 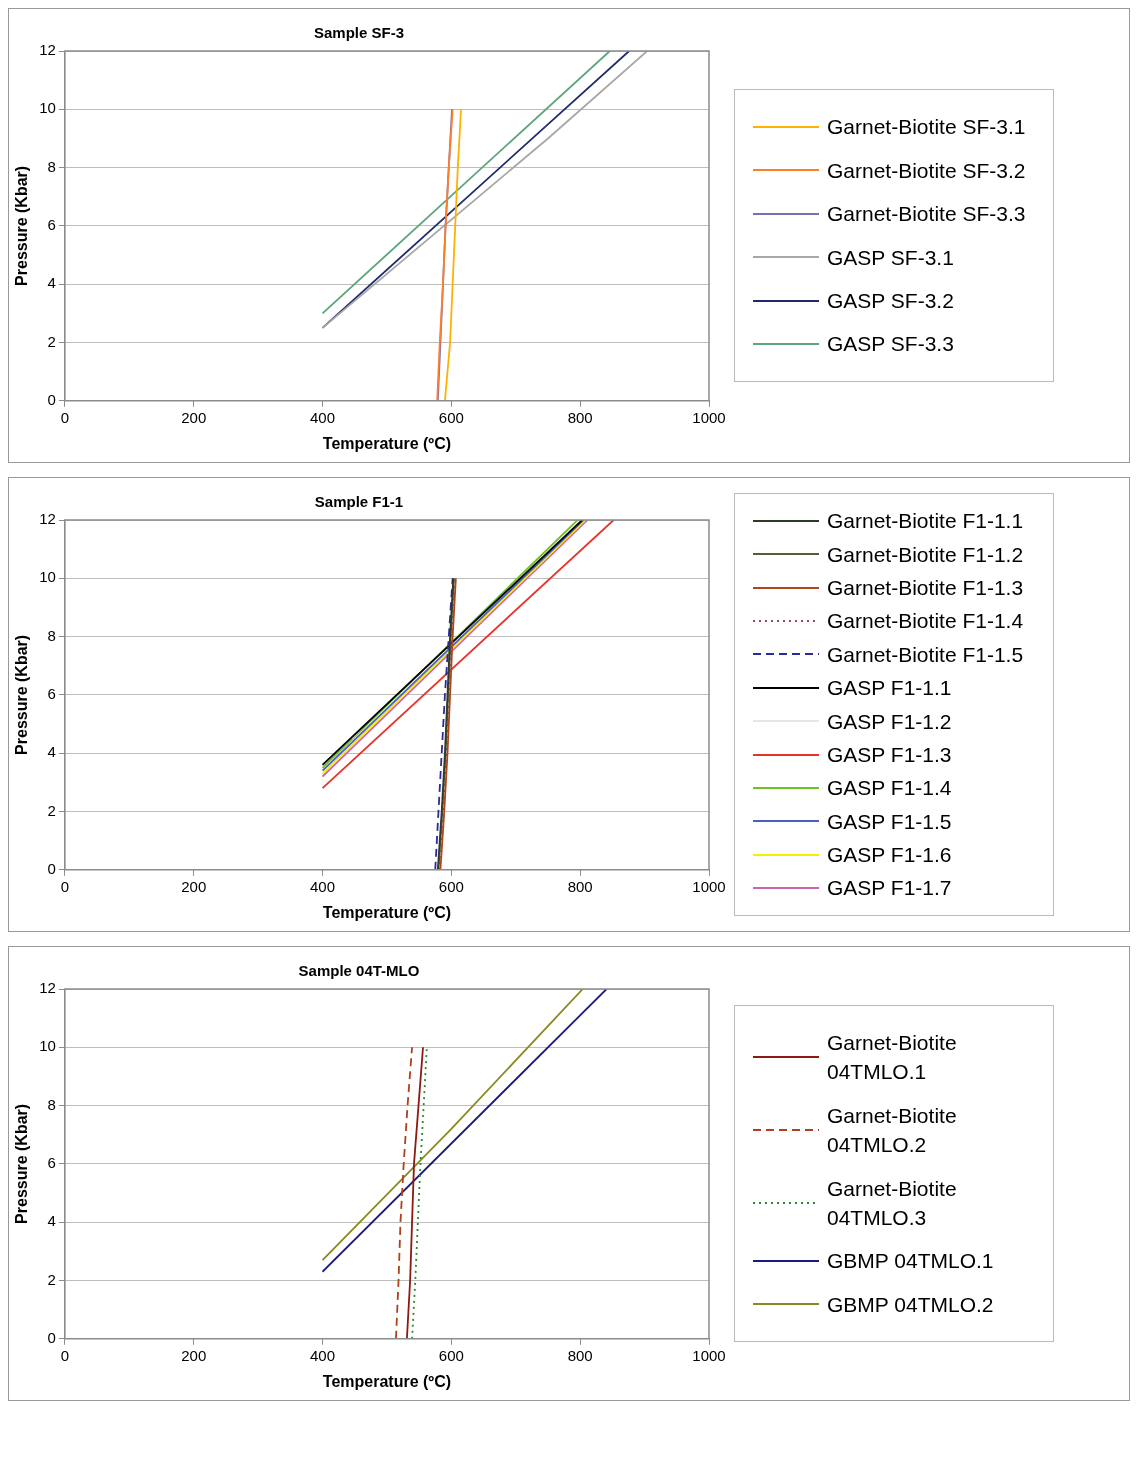 I want to click on legend-label: Garnet-Biotite F1-1.2, so click(x=925, y=554).